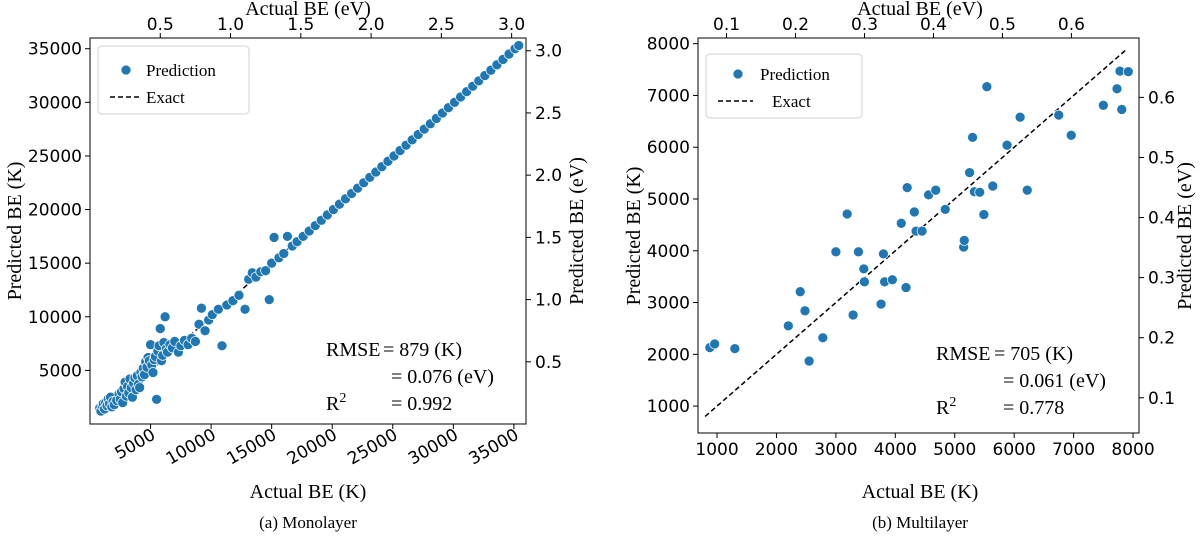  What do you see at coordinates (548, 238) in the screenshot?
I see `right-y-tick-label: 1.5` at bounding box center [548, 238].